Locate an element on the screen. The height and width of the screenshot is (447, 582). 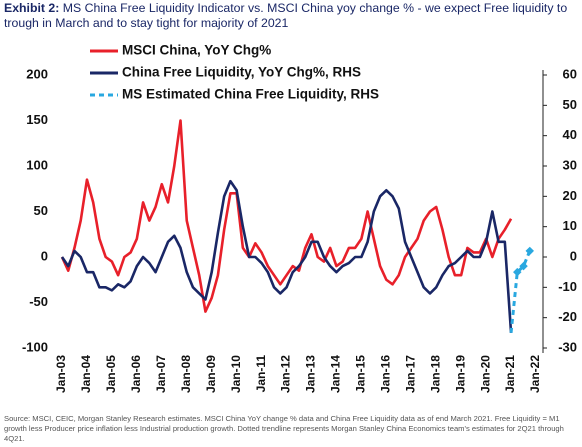
legend-label: China Free Liquidity, YoY Chg%, RHS is located at coordinates (241, 72).